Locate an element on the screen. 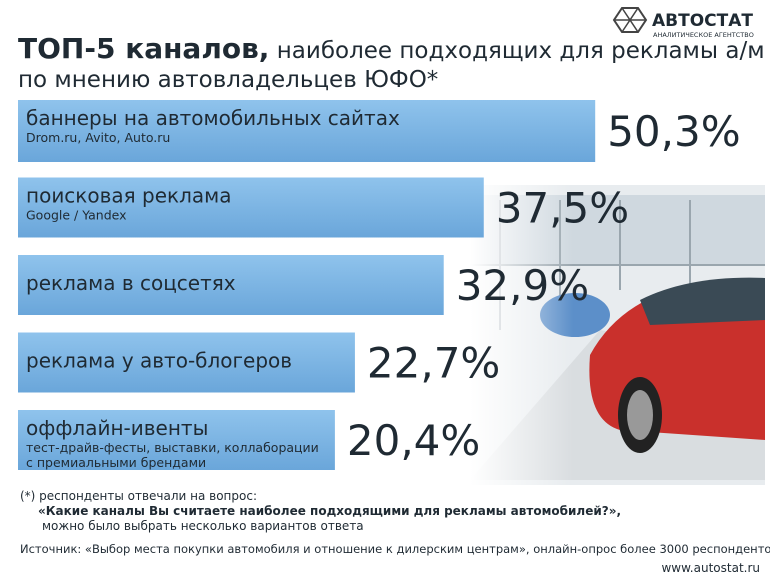  title-bold: ТОП-5 каналов, is located at coordinates (143, 48).